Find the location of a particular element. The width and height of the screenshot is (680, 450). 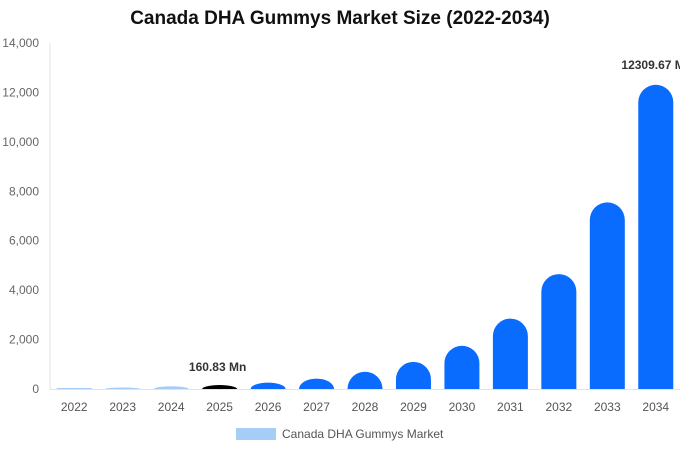

y-tick-label: 10,000 is located at coordinates (20, 142).